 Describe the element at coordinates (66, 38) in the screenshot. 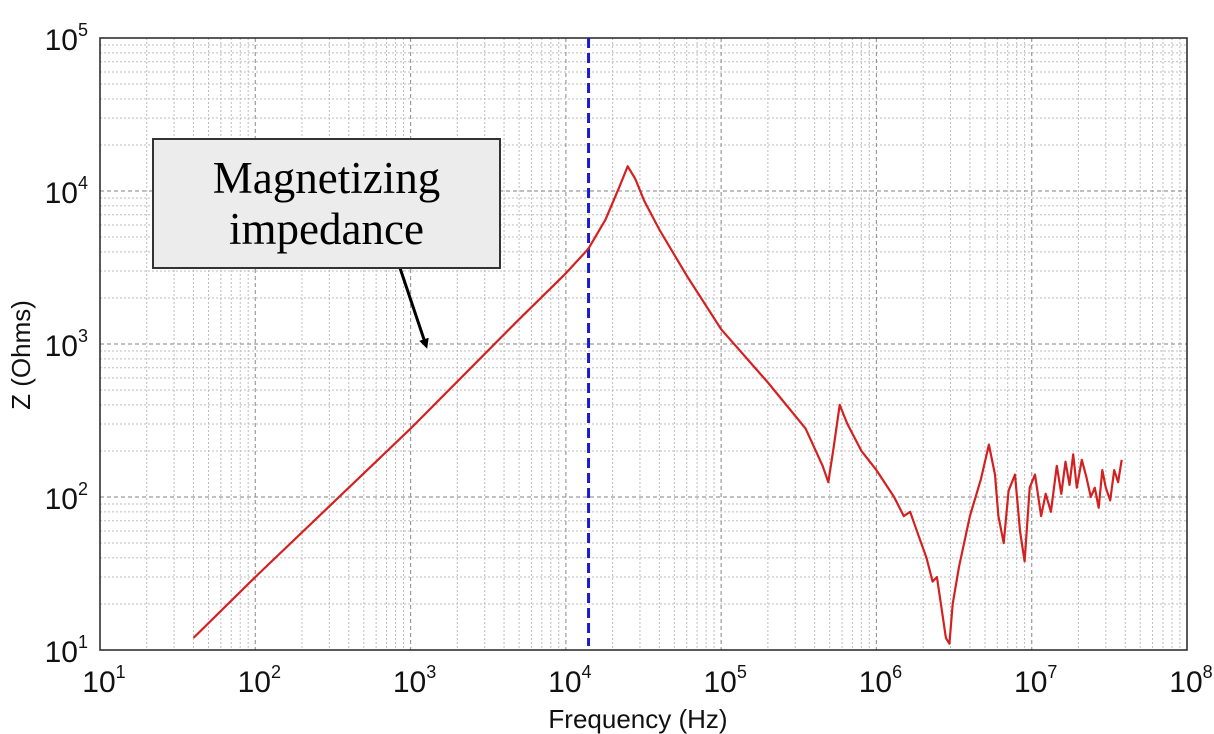

I see `y-tick-label: 10⁵` at that location.